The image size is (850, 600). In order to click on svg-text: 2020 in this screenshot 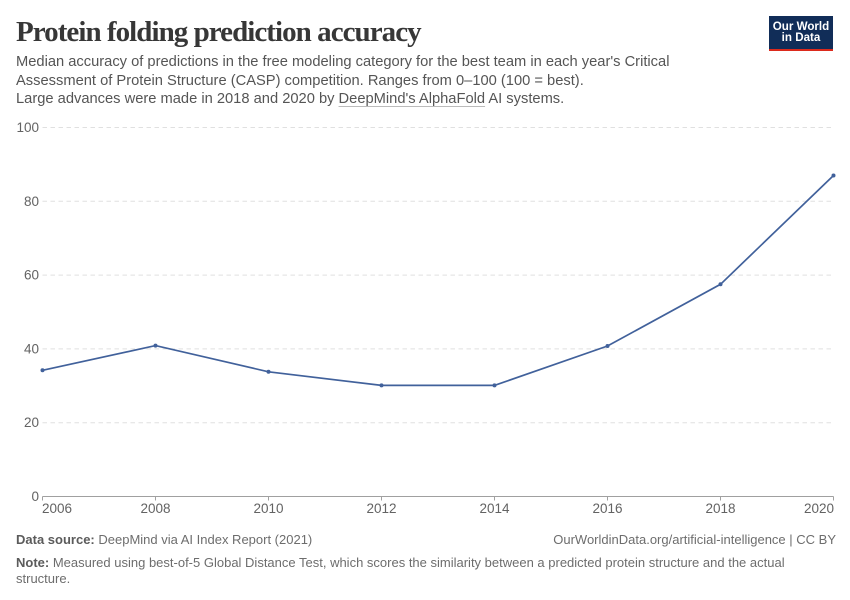, I will do `click(819, 508)`.